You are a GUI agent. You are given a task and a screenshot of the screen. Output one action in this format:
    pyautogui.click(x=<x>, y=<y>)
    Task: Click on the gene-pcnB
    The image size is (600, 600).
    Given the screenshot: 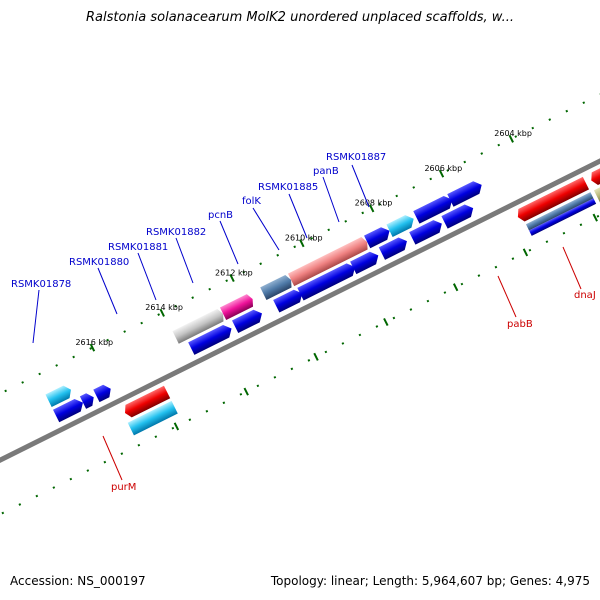 What is the action you would take?
    pyautogui.click(x=328, y=261)
    